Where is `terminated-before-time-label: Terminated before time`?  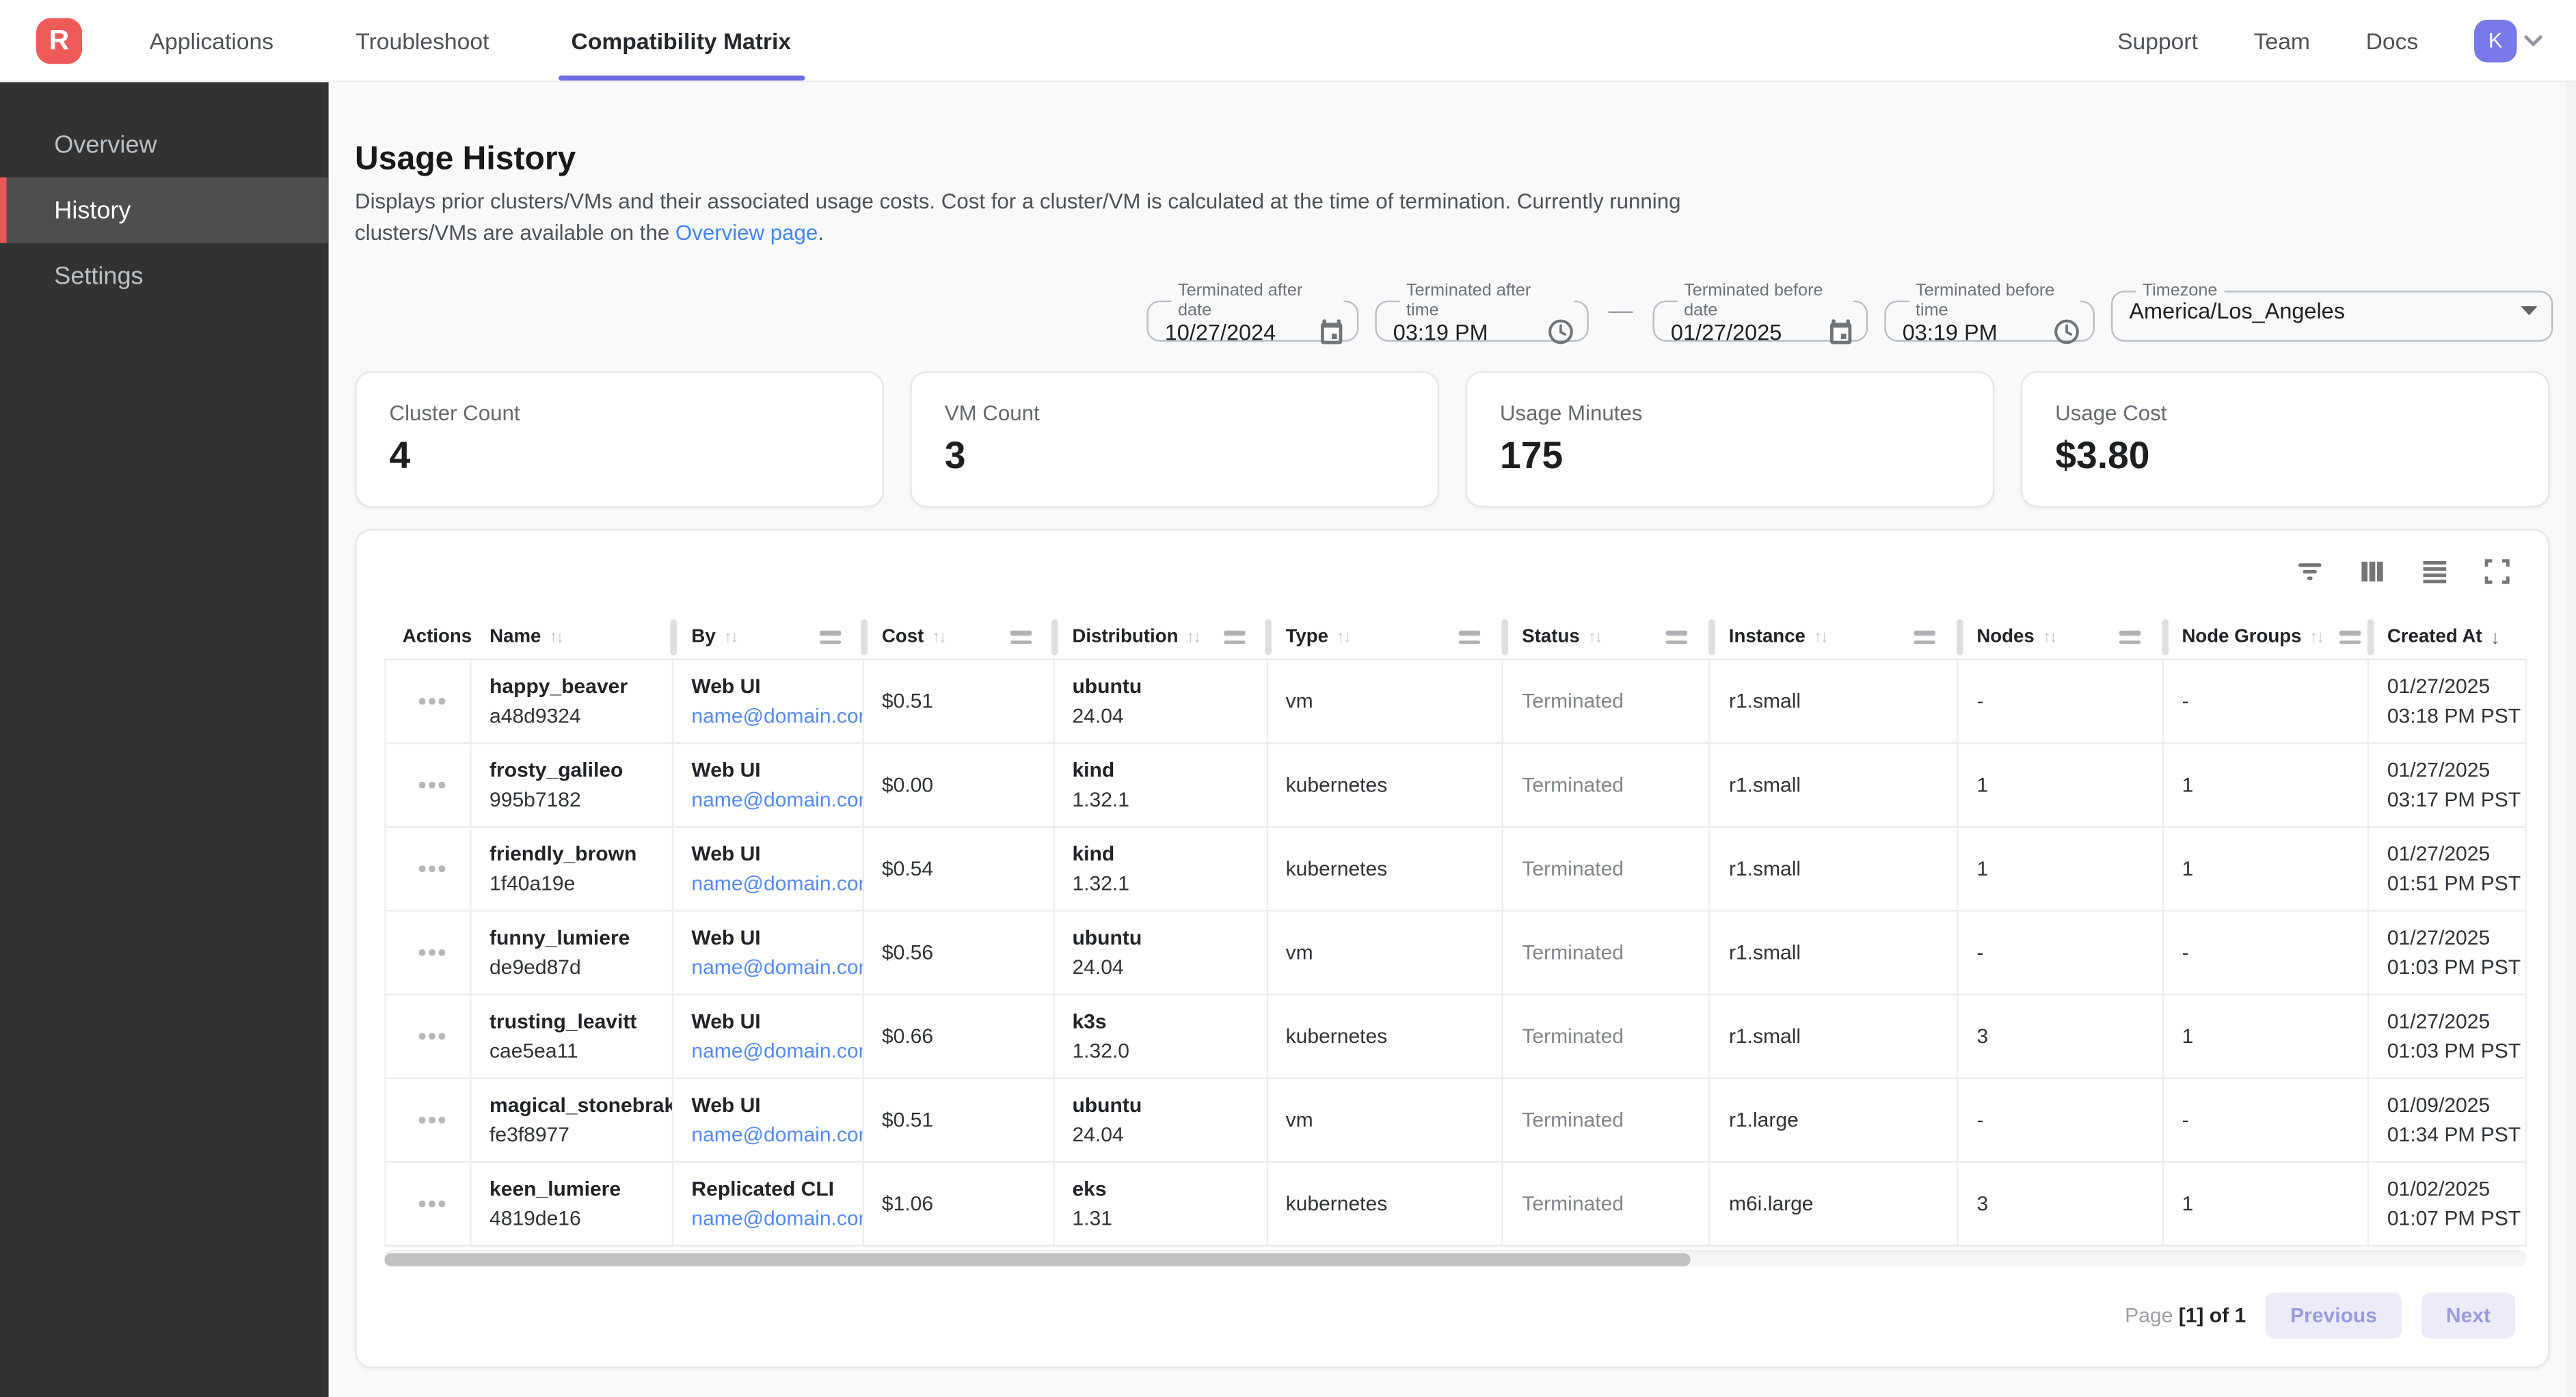
terminated-before-time-label: Terminated before time is located at coordinates (1985, 300).